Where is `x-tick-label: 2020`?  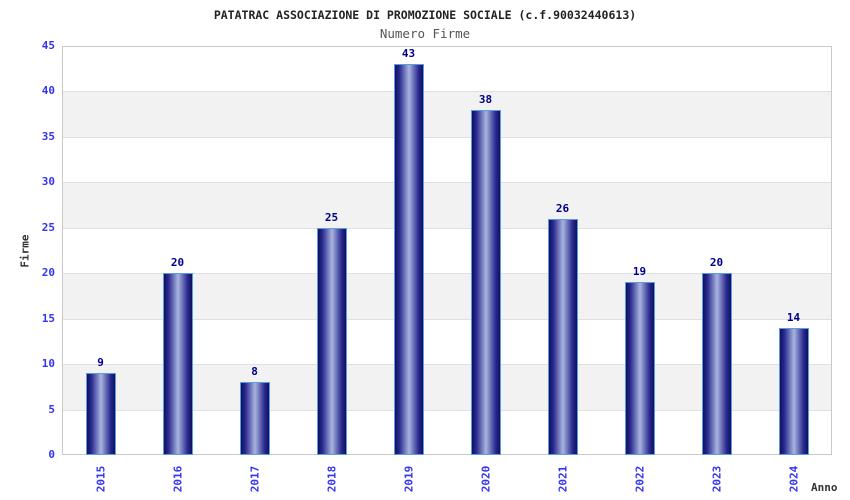 x-tick-label: 2020 is located at coordinates (485, 479).